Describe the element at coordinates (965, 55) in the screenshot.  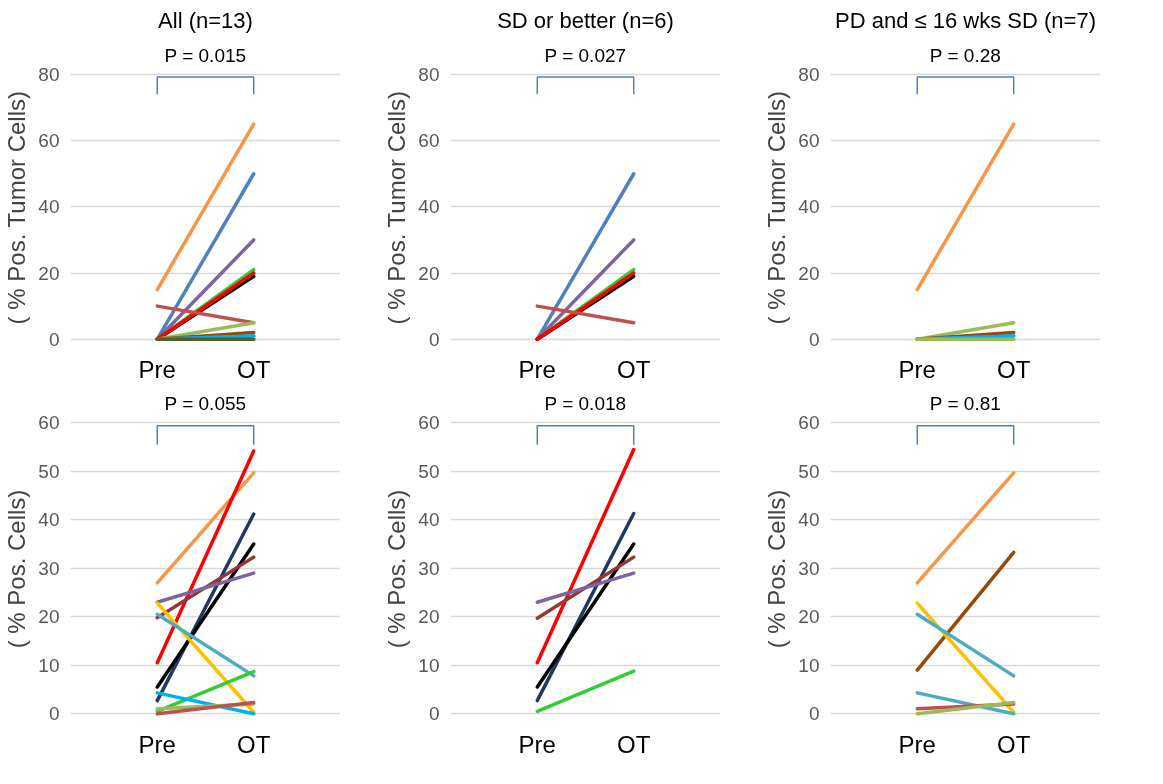
I see `text: P = 0.28` at that location.